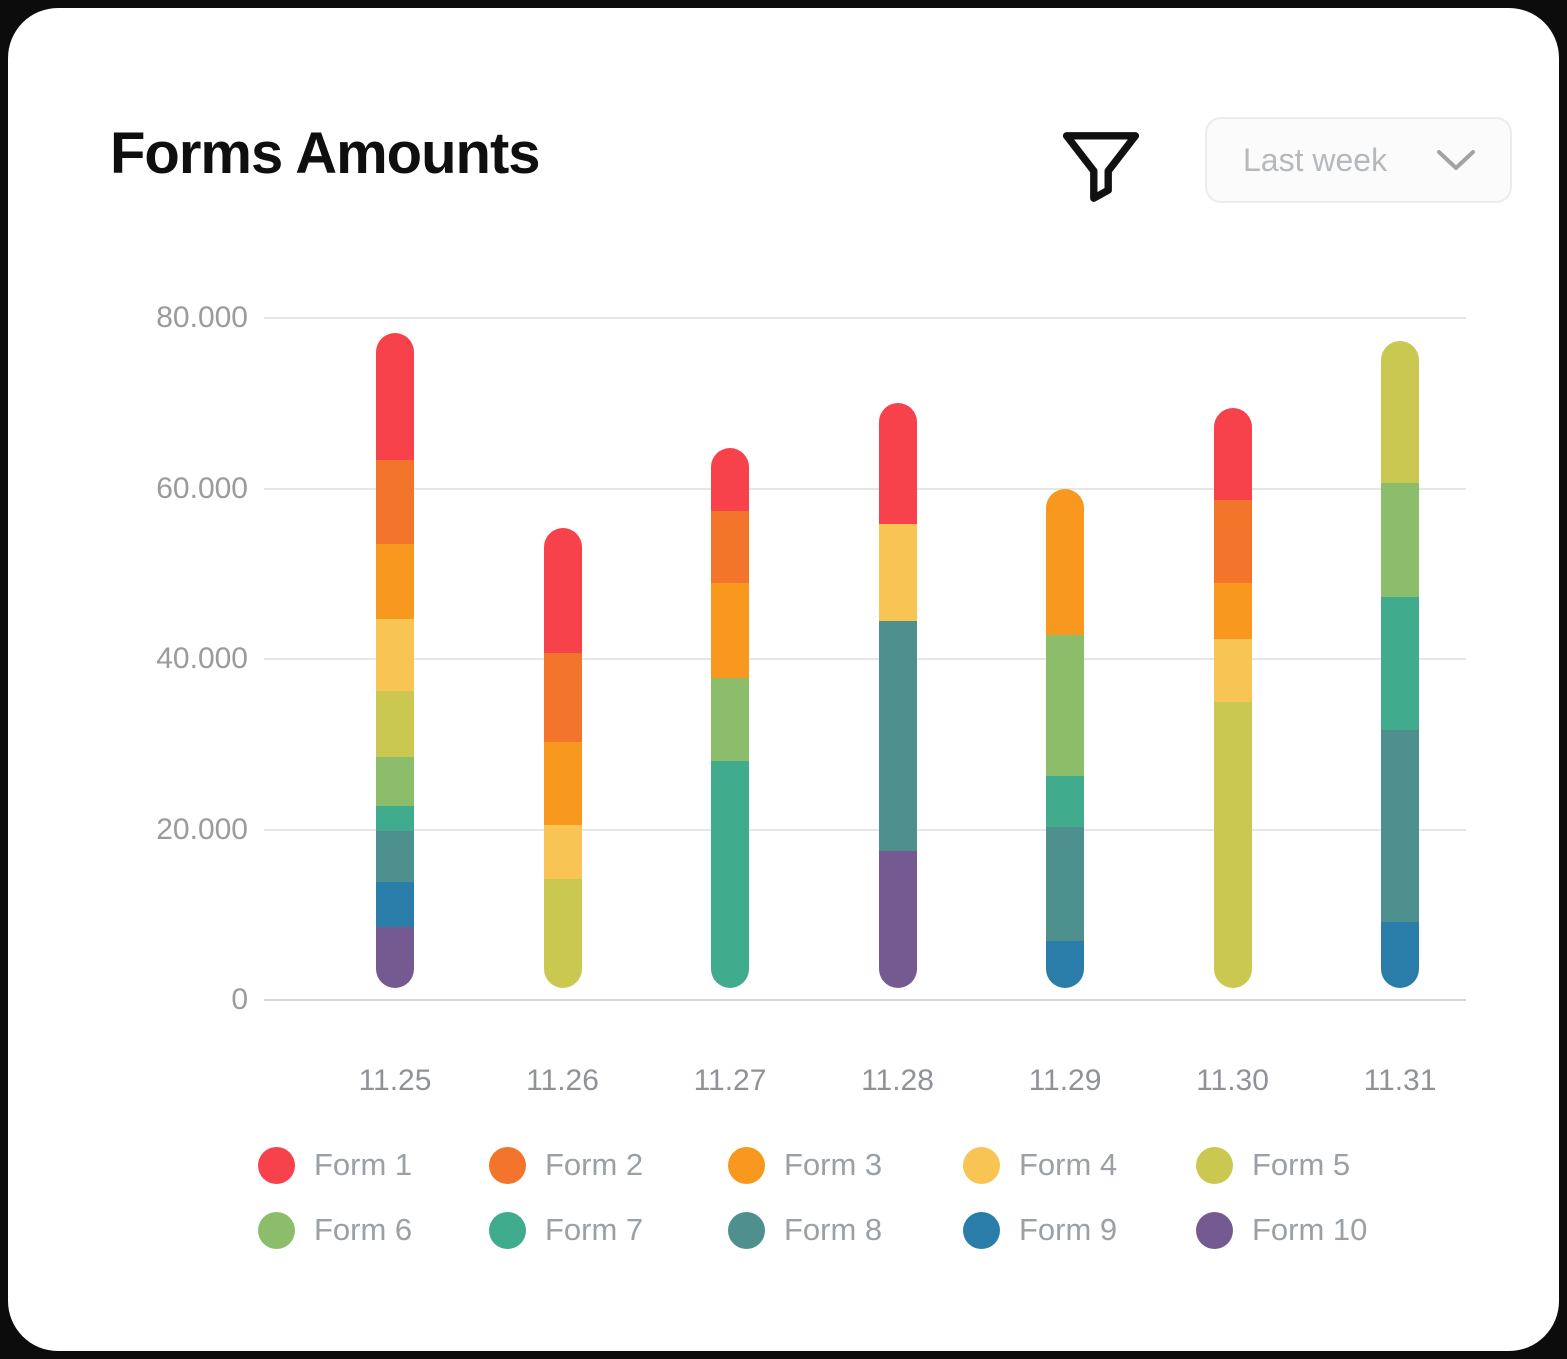  I want to click on legend-label: Form 5, so click(1301, 1164).